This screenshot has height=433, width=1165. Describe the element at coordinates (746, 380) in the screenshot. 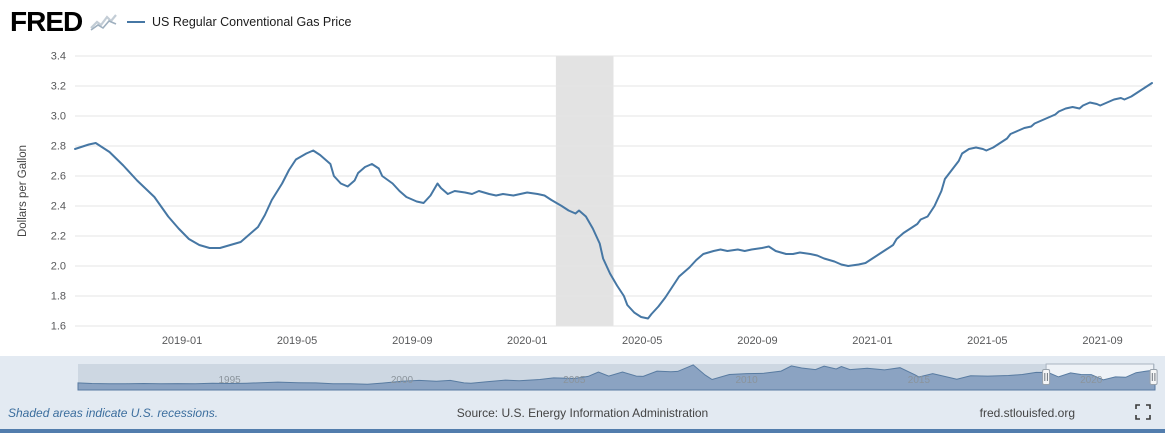

I see `nav-year-label: 2010` at that location.